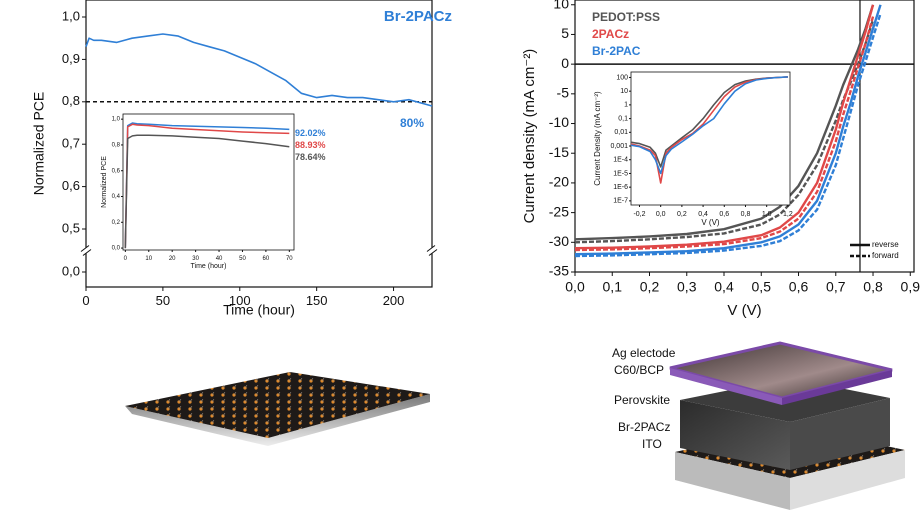 The image size is (922, 519). What do you see at coordinates (642, 400) in the screenshot?
I see `device-label: Perovskite` at bounding box center [642, 400].